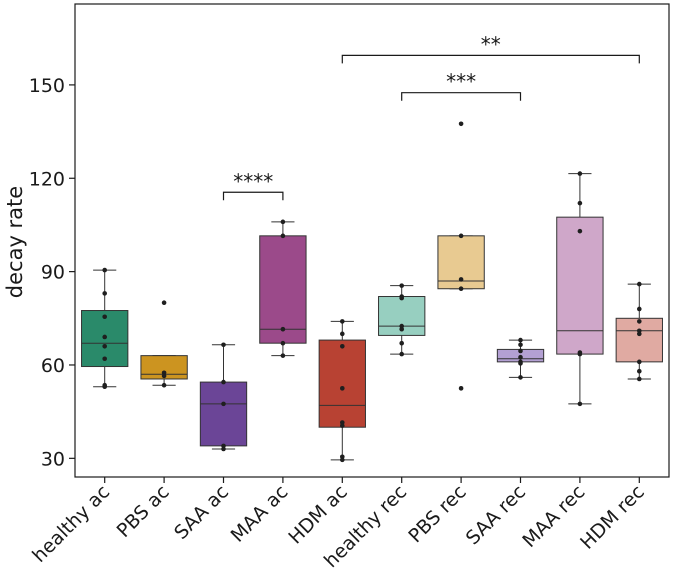  Describe the element at coordinates (53, 459) in the screenshot. I see `y-tick-label: 30` at that location.